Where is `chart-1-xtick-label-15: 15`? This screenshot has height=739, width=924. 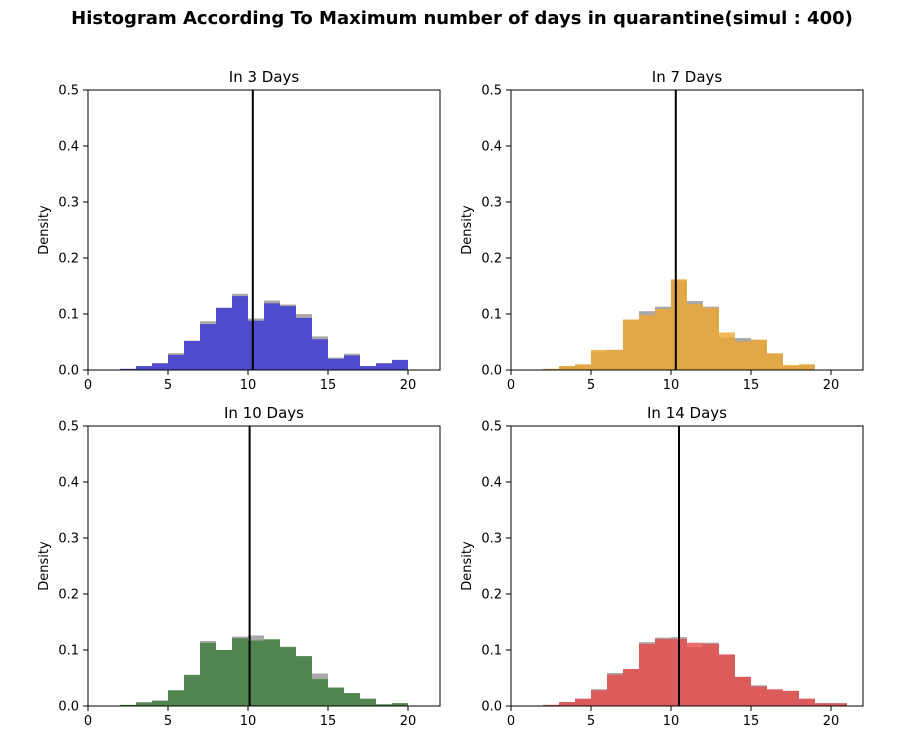
chart-1-xtick-label-15: 15 is located at coordinates (328, 385).